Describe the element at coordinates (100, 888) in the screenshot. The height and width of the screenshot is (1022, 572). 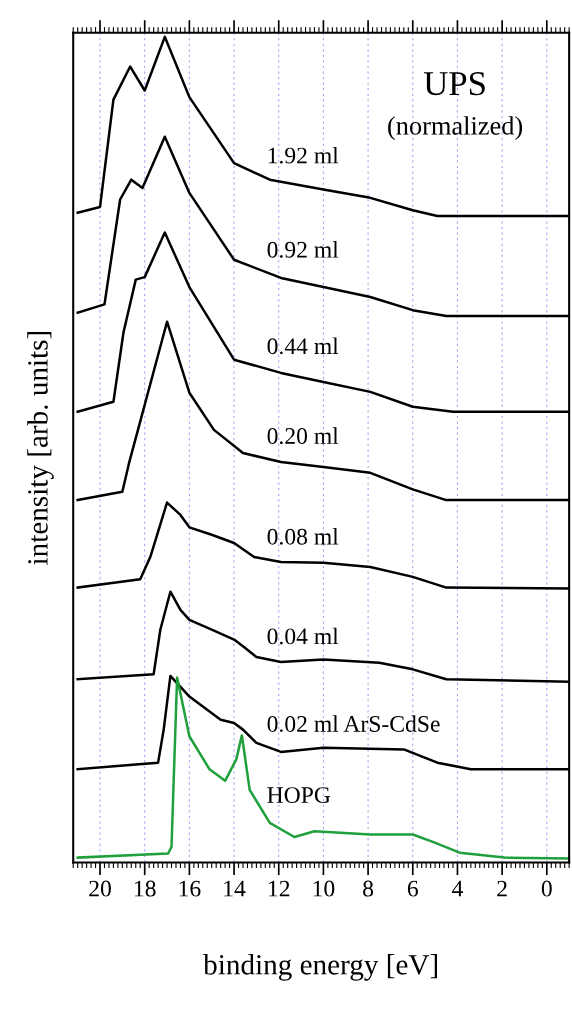
I see `x-tick-label: 20` at that location.